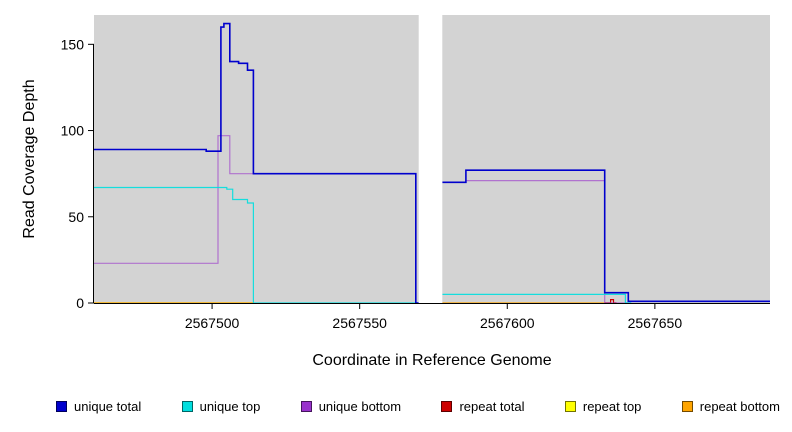 The height and width of the screenshot is (432, 792). I want to click on legend-item-unique-top: unique top, so click(221, 406).